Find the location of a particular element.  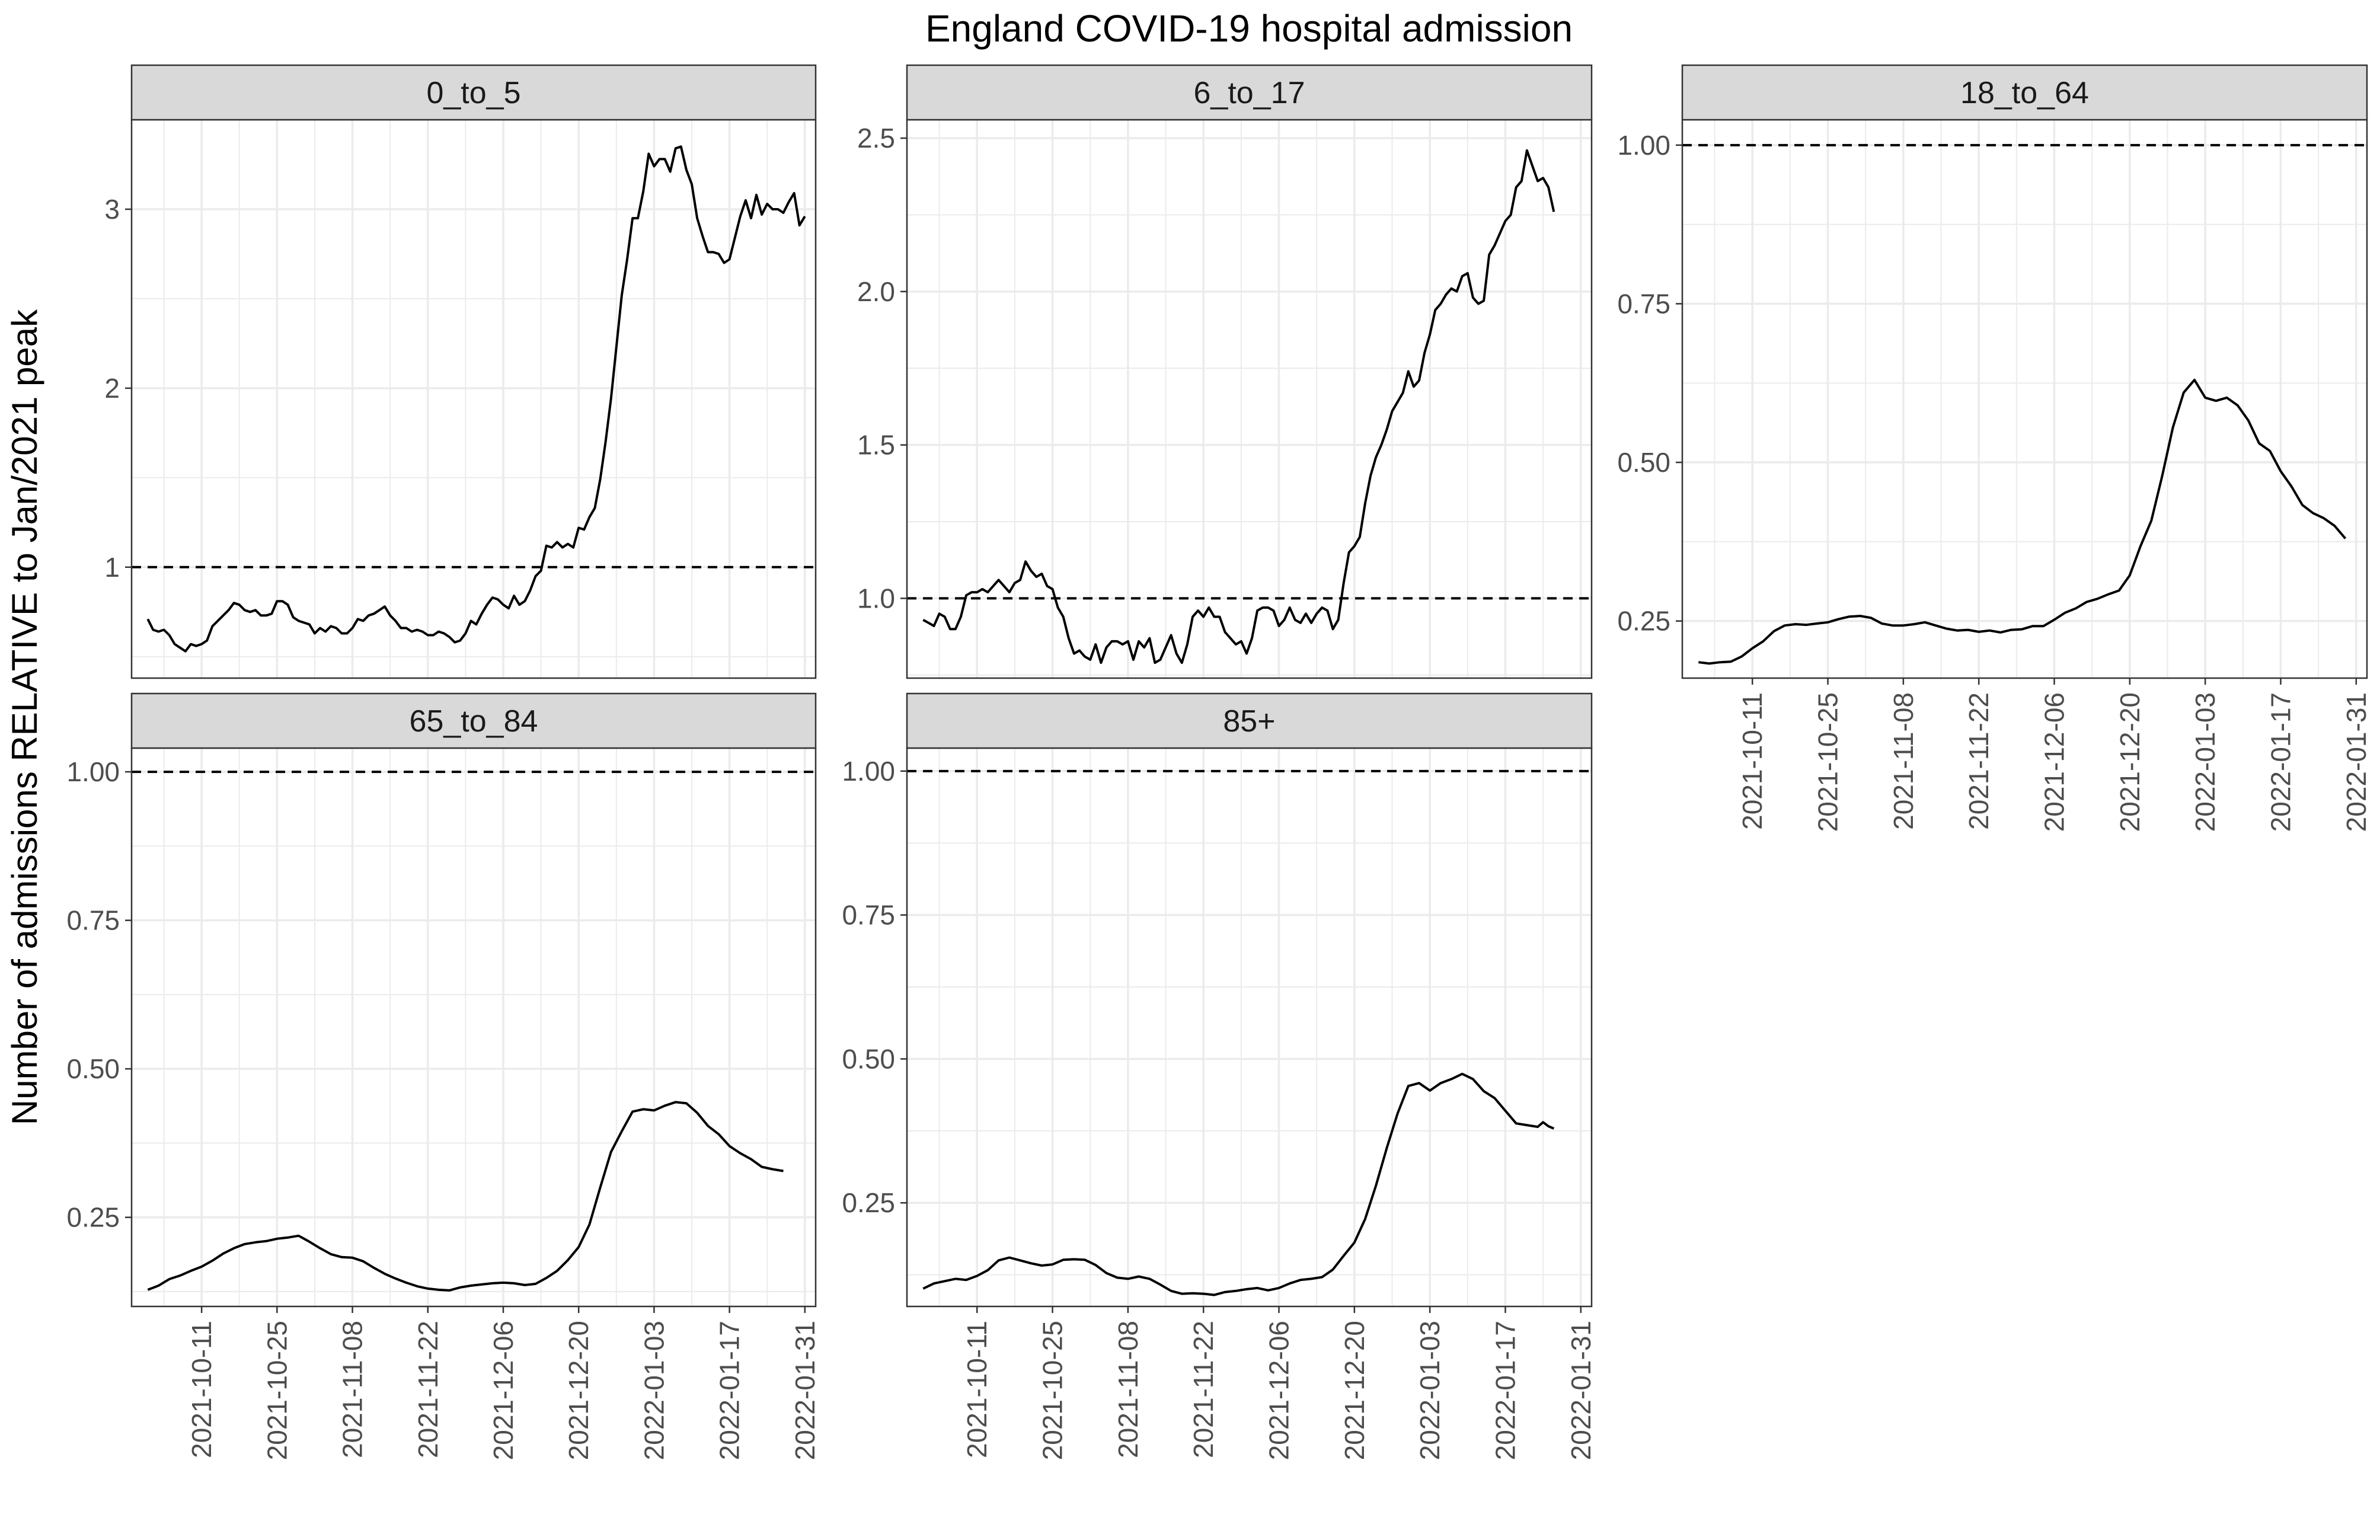

chart-title: England COVID-19 hospital admission is located at coordinates (1249, 28).